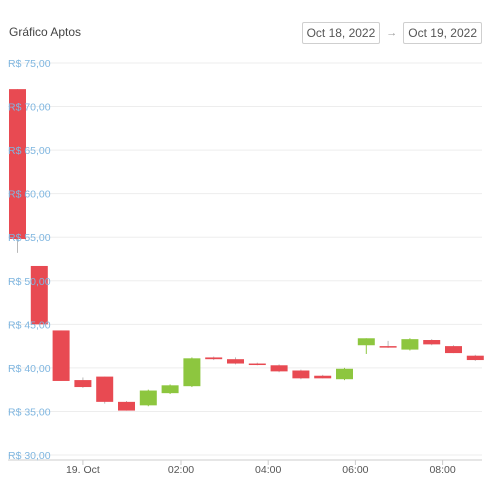  Describe the element at coordinates (29, 325) in the screenshot. I see `y-tick-label: R$ 45,00` at that location.